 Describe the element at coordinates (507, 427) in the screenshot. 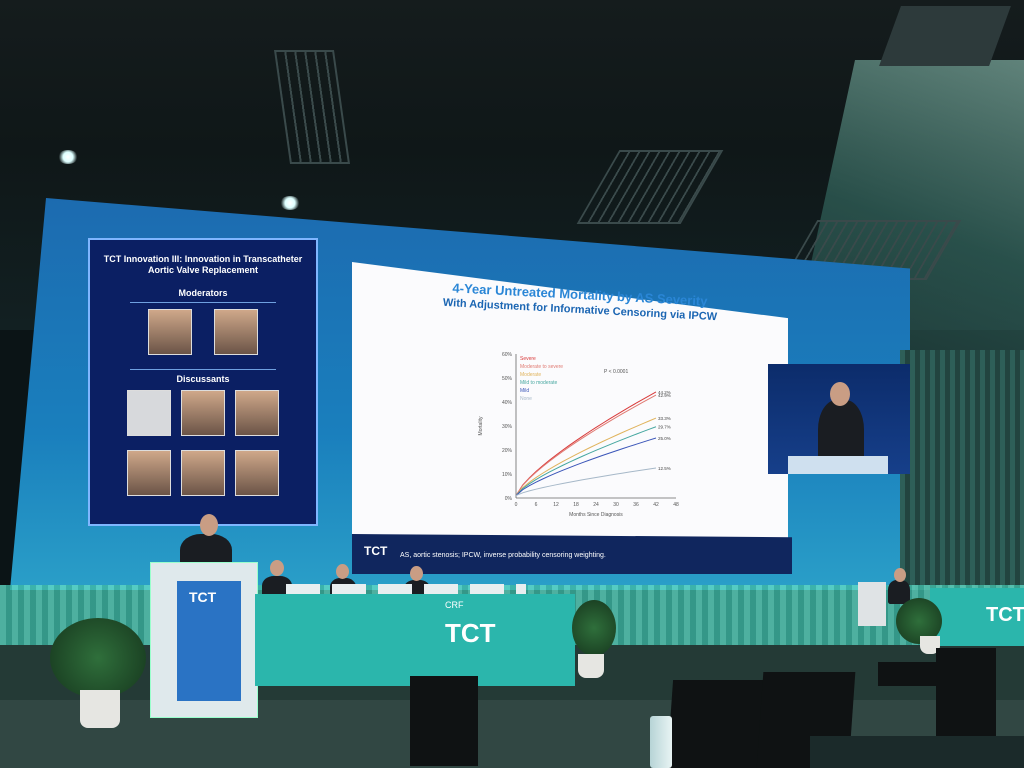

I see `y-tick-label: 30%` at that location.